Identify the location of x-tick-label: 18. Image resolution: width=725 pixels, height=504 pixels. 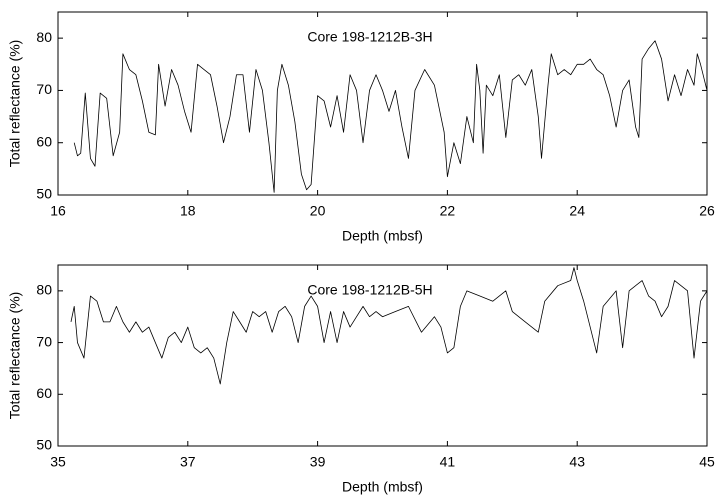
(188, 211).